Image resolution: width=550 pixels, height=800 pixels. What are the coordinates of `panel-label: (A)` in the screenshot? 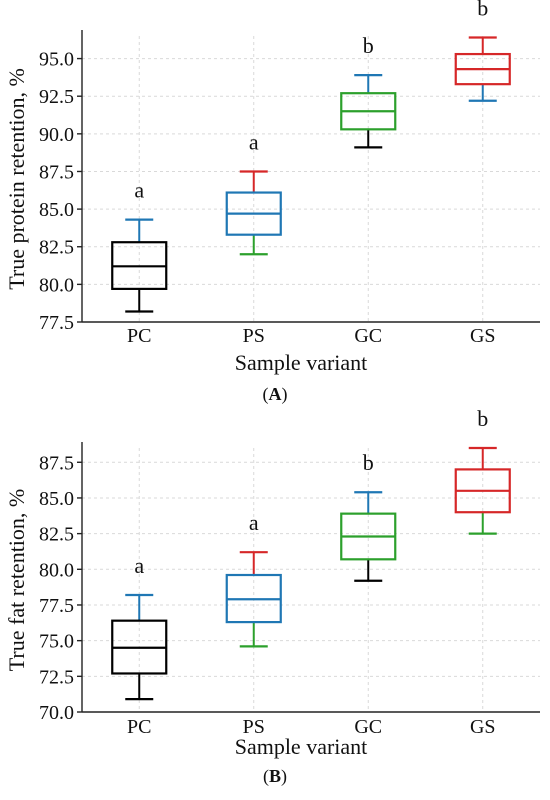 It's located at (275, 394).